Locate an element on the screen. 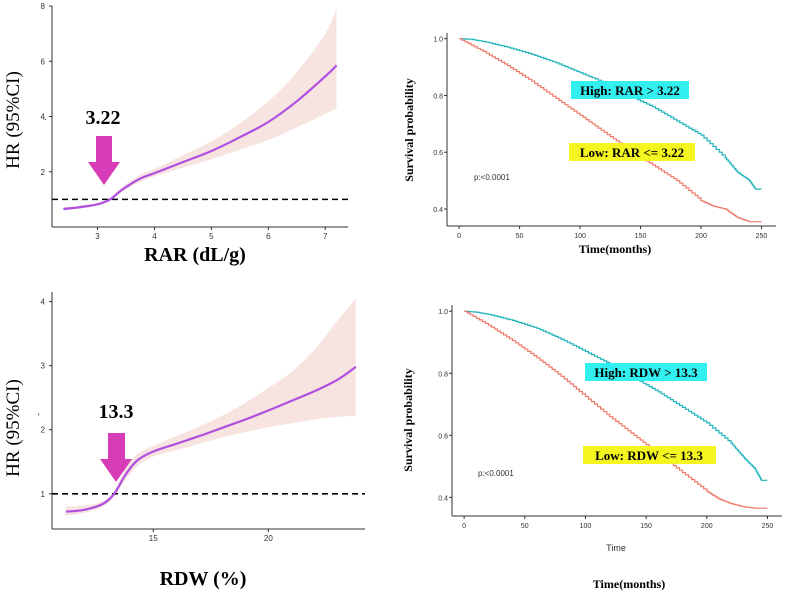 This screenshot has height=596, width=790. km-rar-low-legend: Low: RAR <= 3.22 is located at coordinates (632, 152).